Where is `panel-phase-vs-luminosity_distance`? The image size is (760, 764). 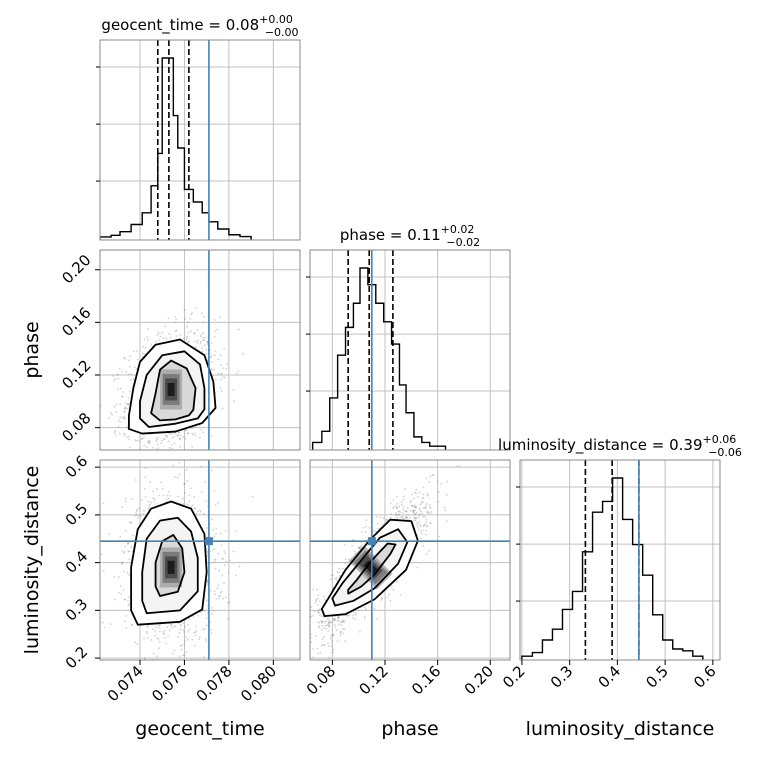
panel-phase-vs-luminosity_distance is located at coordinates (404, 571).